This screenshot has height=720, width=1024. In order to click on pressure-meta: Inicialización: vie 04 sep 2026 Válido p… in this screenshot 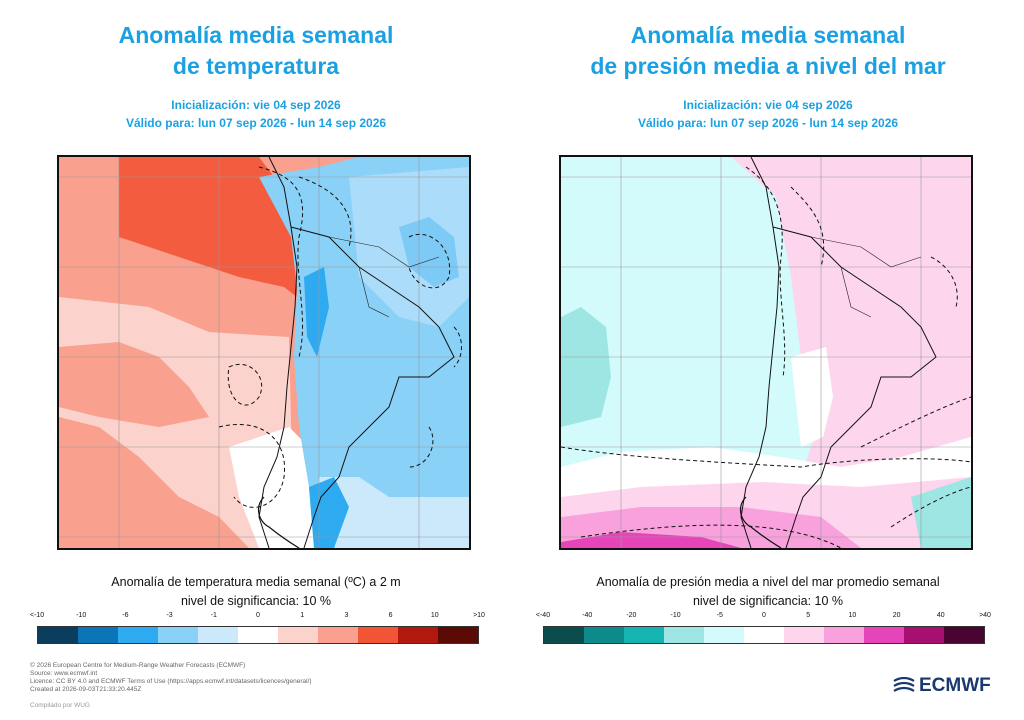, I will do `click(768, 114)`.